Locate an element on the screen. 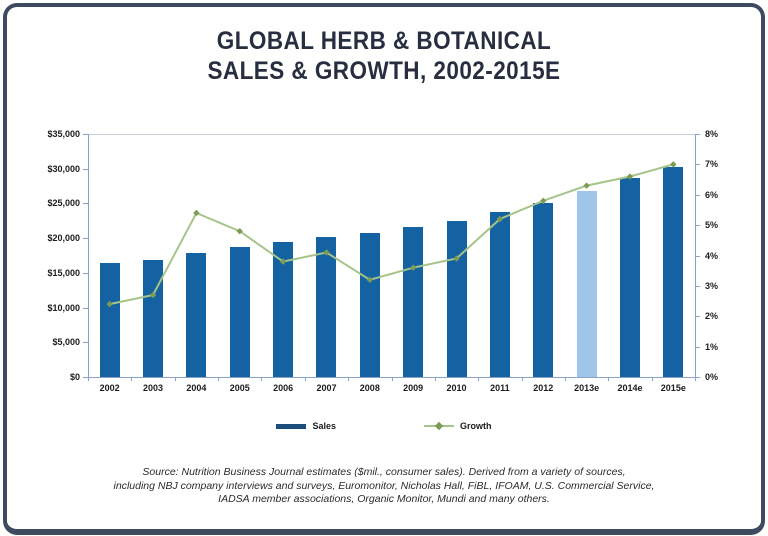 The width and height of the screenshot is (768, 536). y-axis-right-label: 8% is located at coordinates (712, 134).